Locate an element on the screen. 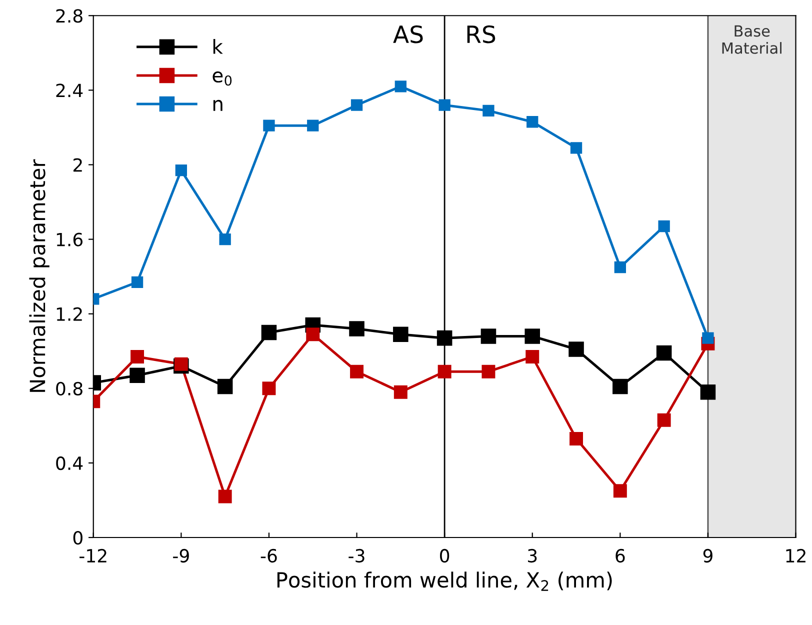 The width and height of the screenshot is (812, 625). y-tick-label: 0 is located at coordinates (77, 537).